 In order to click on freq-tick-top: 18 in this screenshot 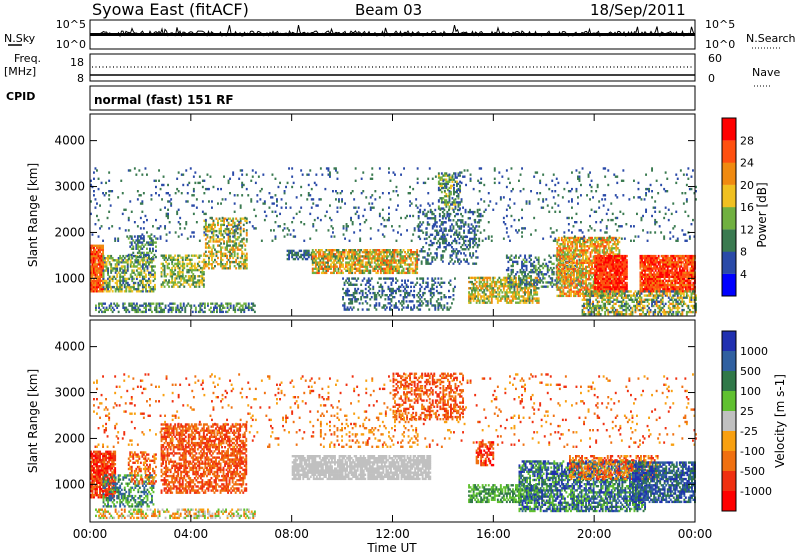, I will do `click(77, 62)`.